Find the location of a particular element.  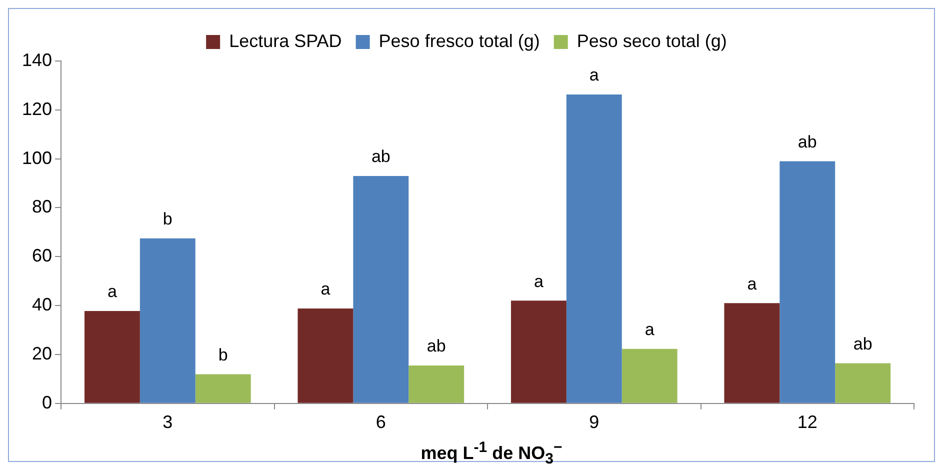

y-tick-label: 120 is located at coordinates (37, 108).